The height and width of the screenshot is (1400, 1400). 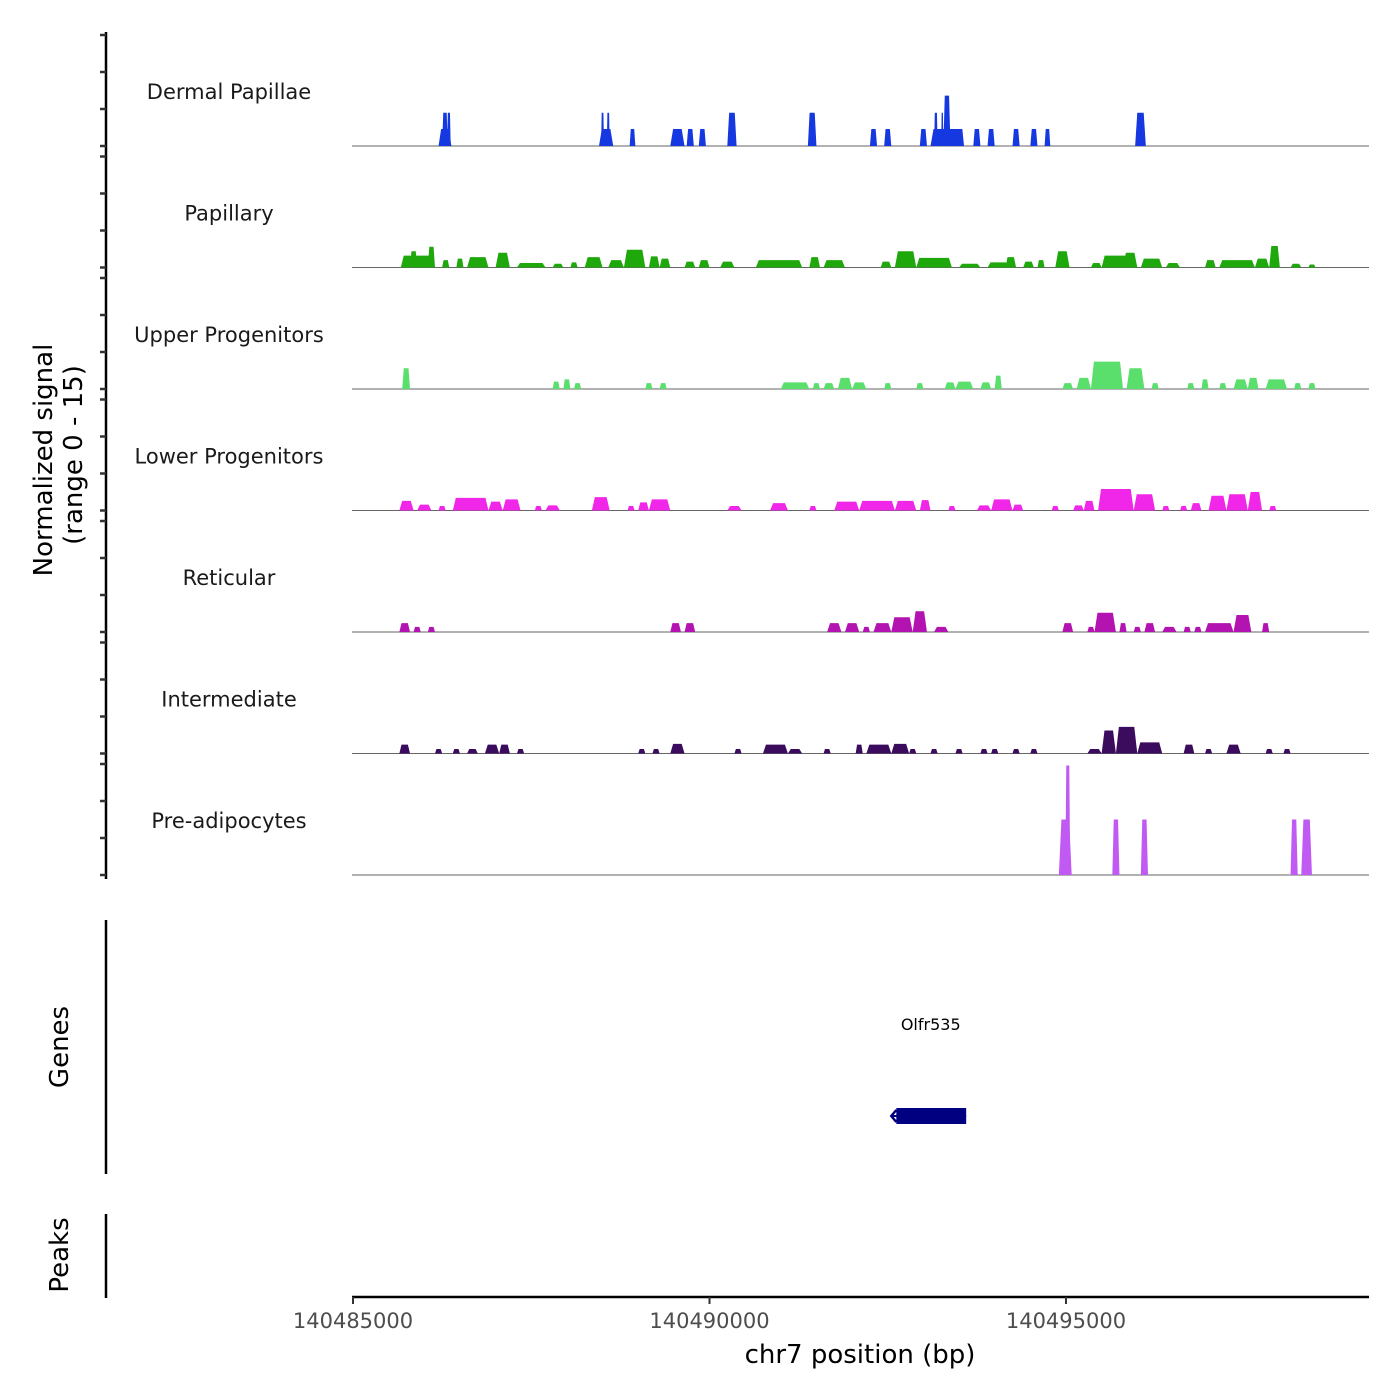 I want to click on x-tick-label: 140495000, so click(x=1066, y=1321).